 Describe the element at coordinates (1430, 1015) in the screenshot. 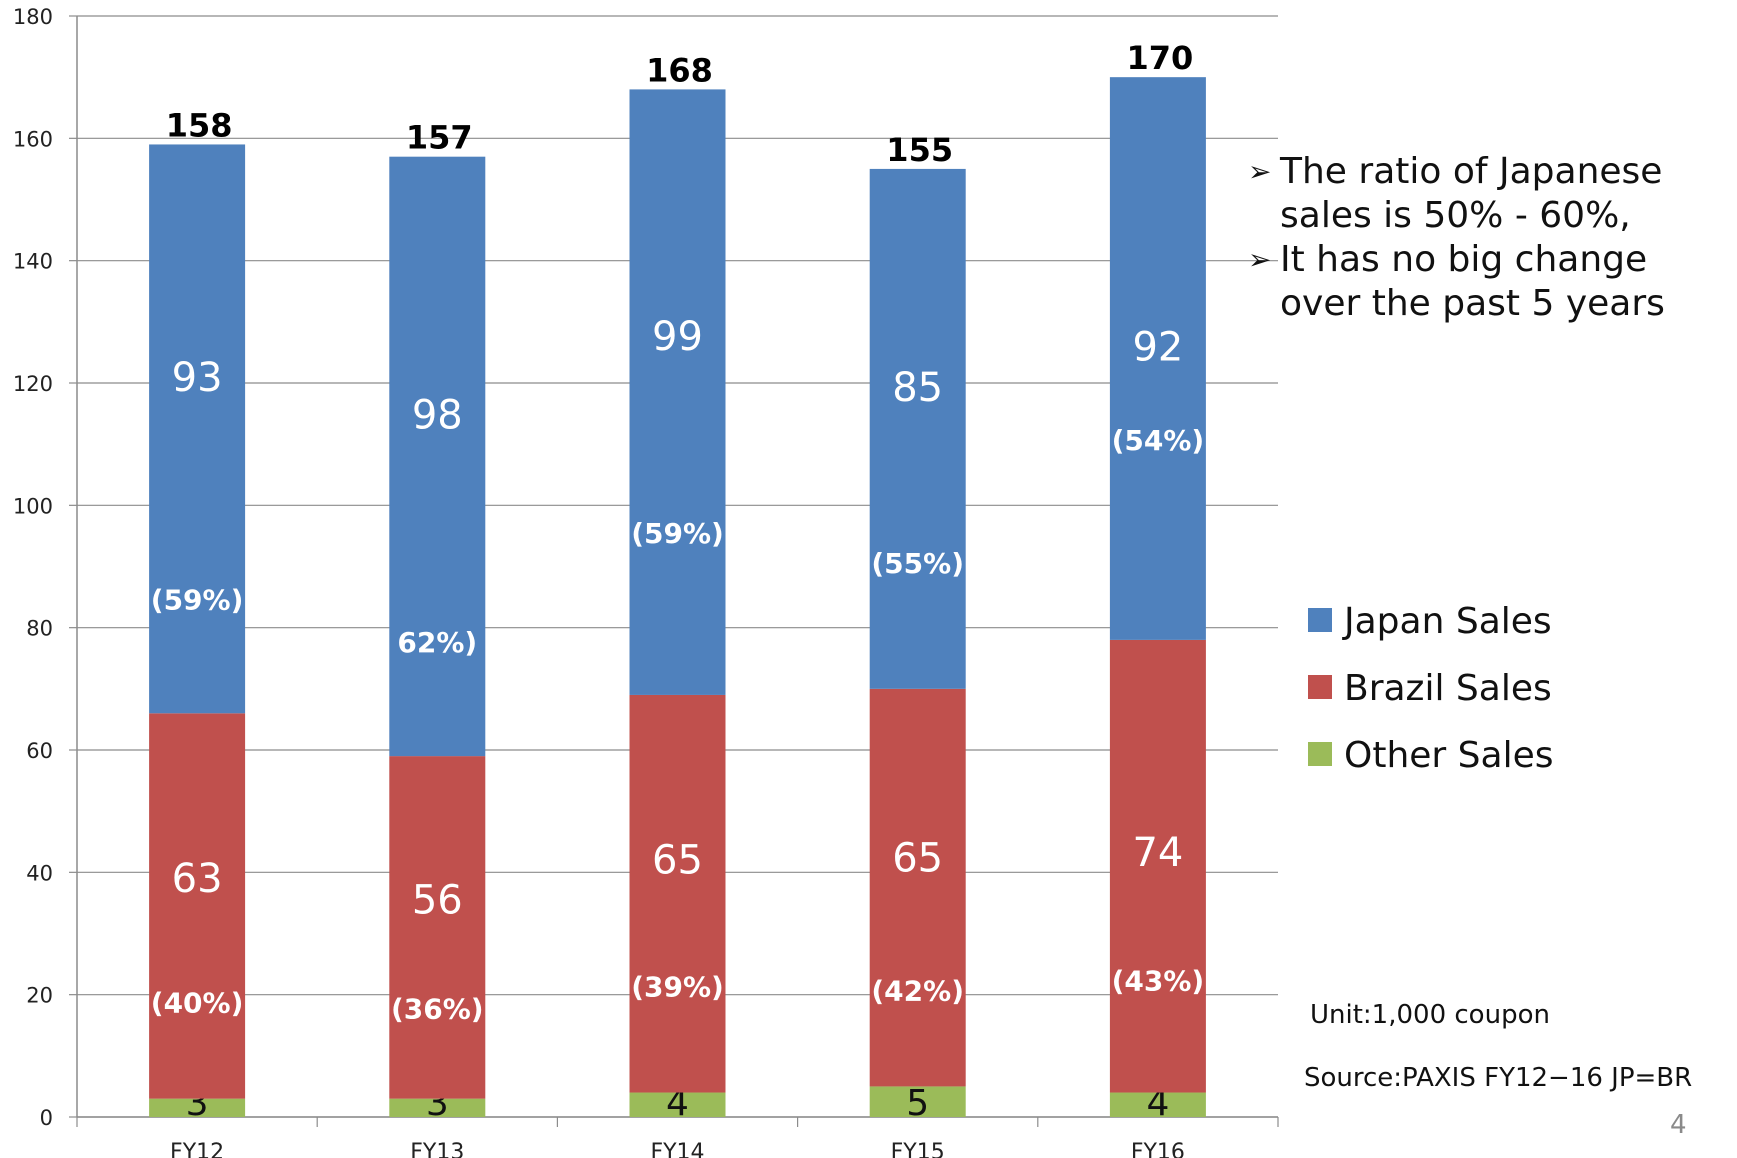

I see `unit-label: Unit:1,000 coupon` at that location.